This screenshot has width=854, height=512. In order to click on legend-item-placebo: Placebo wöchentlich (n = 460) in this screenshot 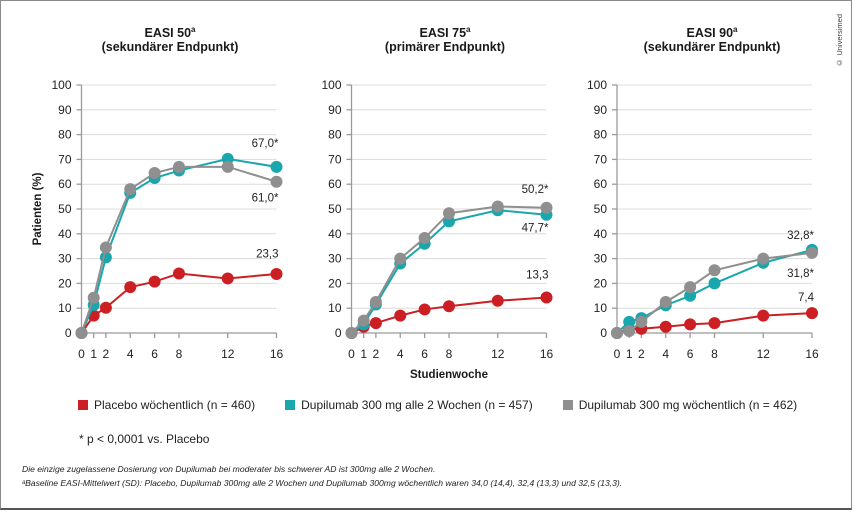, I will do `click(166, 405)`.